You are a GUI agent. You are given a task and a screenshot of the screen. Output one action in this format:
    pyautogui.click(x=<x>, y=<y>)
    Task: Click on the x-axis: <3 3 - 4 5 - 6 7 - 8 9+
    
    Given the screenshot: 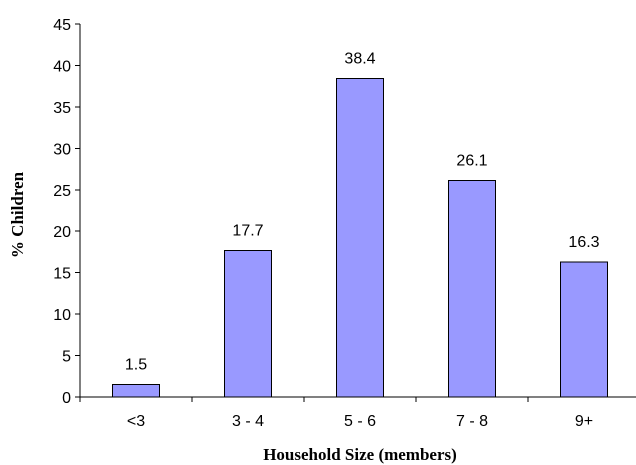 What is the action you would take?
    pyautogui.click(x=357, y=413)
    